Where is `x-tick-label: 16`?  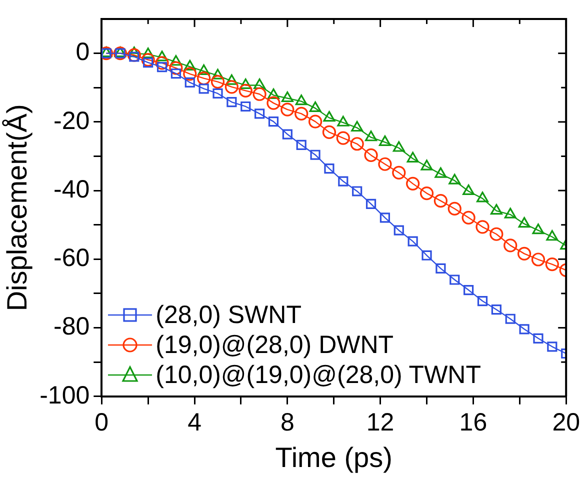
x-tick-label: 16 is located at coordinates (473, 422).